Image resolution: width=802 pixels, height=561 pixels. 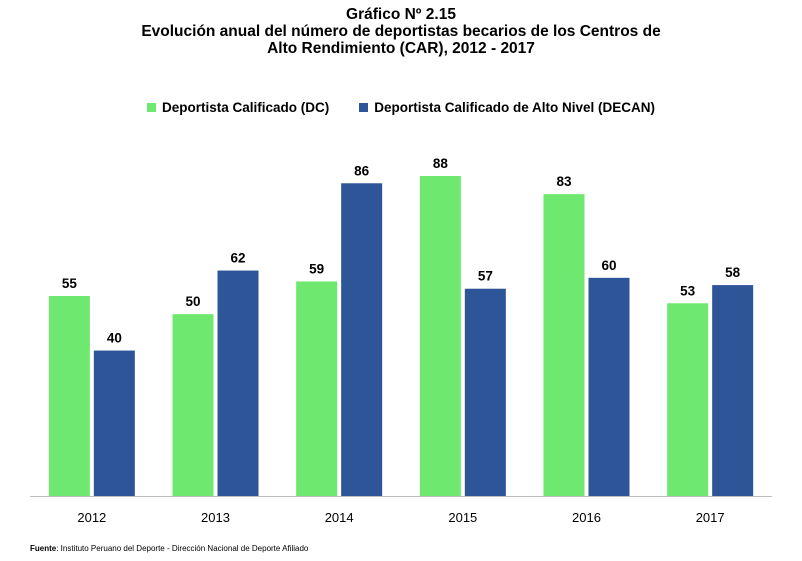 I want to click on data-label-dc-2017: 53, so click(x=688, y=290).